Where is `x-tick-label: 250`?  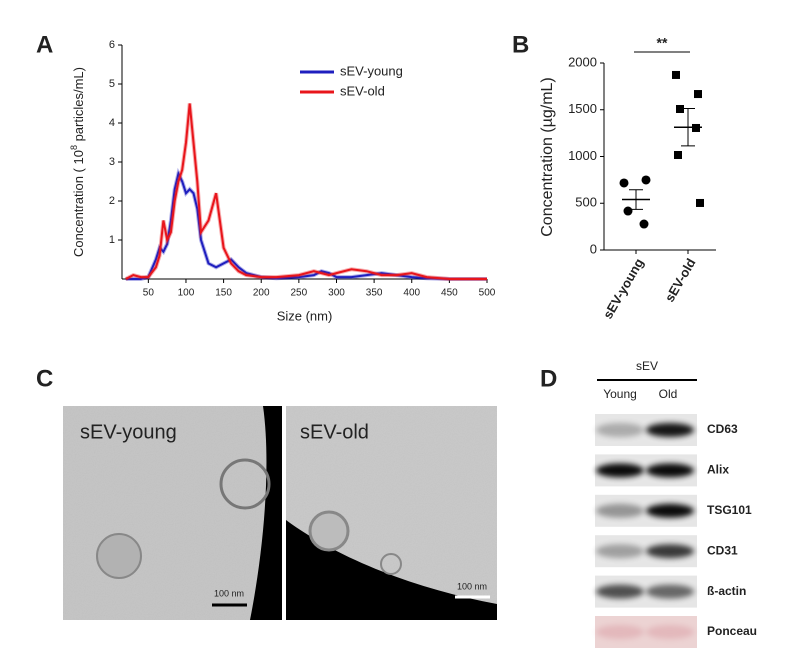
x-tick-label: 250 is located at coordinates (299, 293).